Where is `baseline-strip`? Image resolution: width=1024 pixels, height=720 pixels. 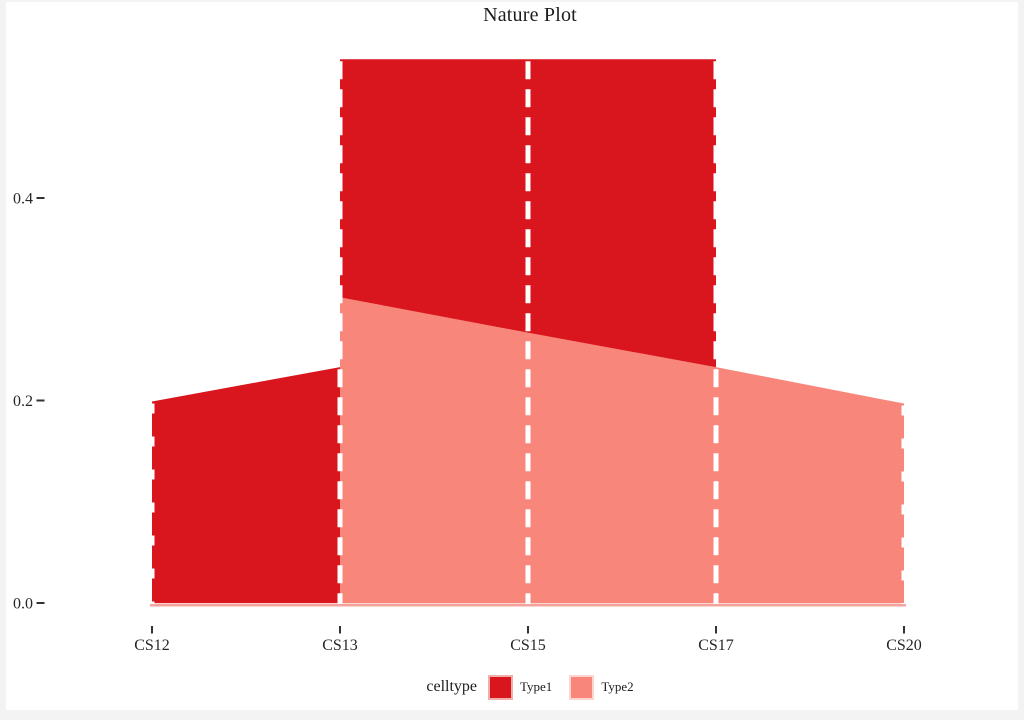 baseline-strip is located at coordinates (528, 605).